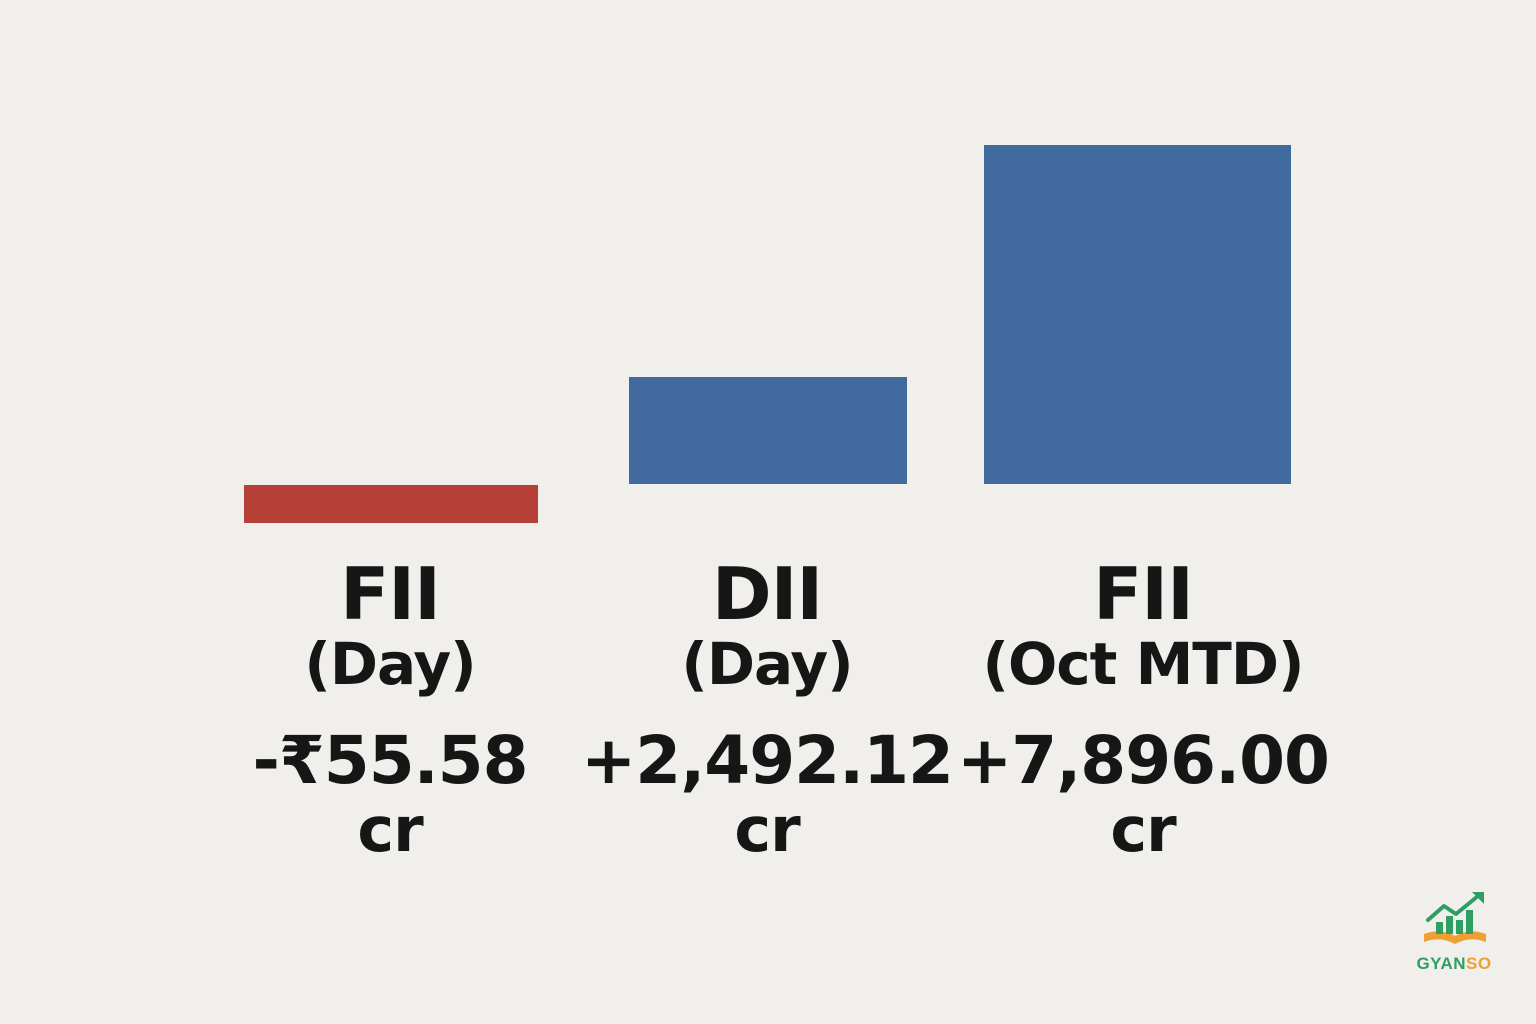 The image size is (1536, 1024). Describe the element at coordinates (1143, 664) in the screenshot. I see `category-period: (Oct MTD)` at that location.